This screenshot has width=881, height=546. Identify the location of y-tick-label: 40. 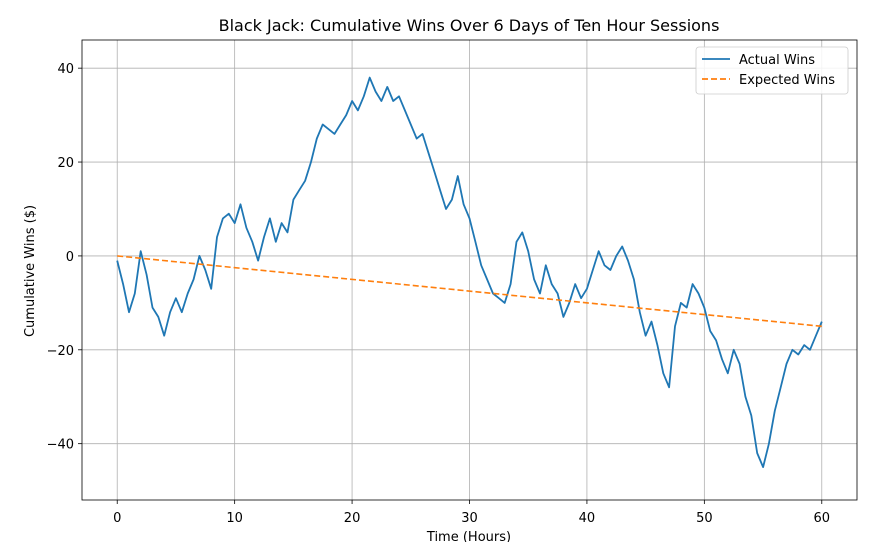
(65, 69).